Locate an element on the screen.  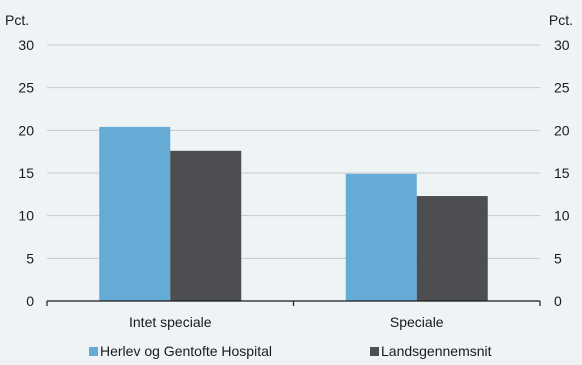
y-tick-label-right: 20 is located at coordinates (562, 130).